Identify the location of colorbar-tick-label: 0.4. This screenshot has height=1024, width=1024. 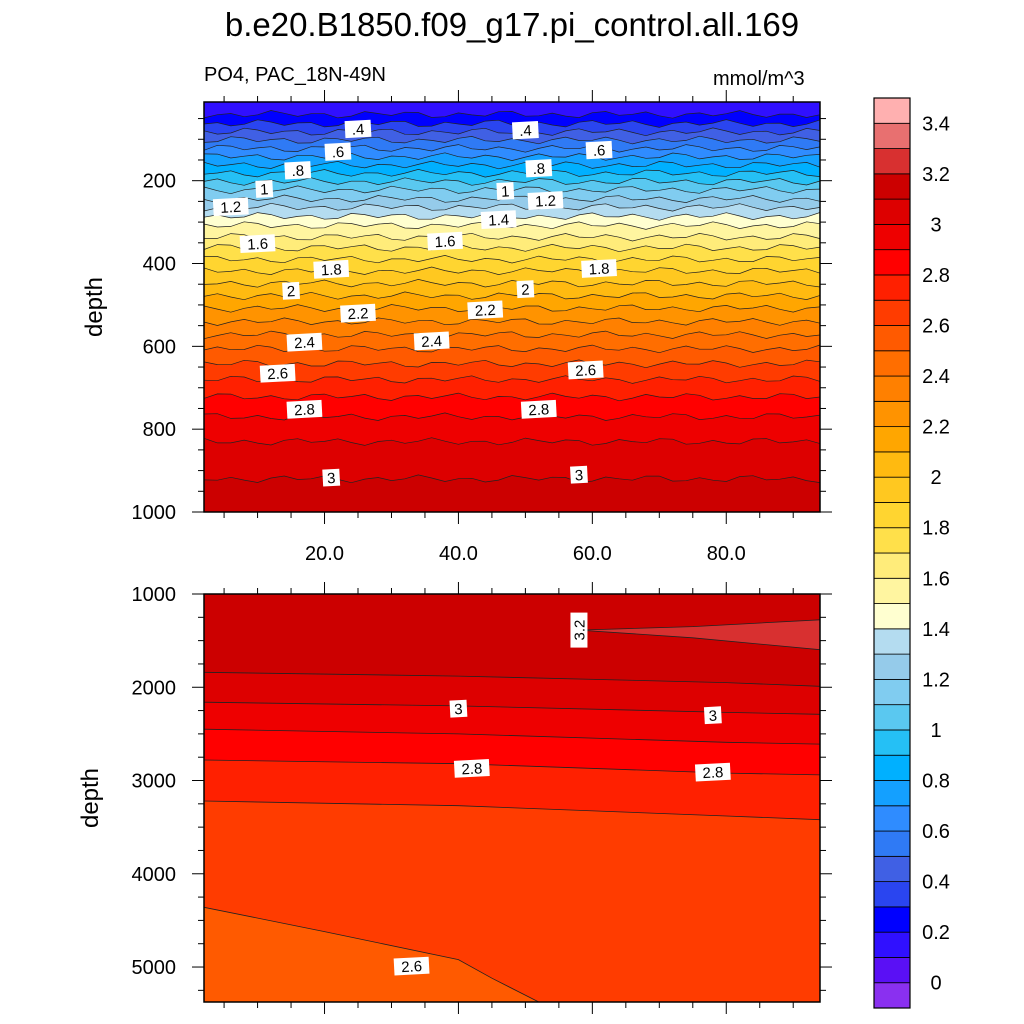
(936, 883).